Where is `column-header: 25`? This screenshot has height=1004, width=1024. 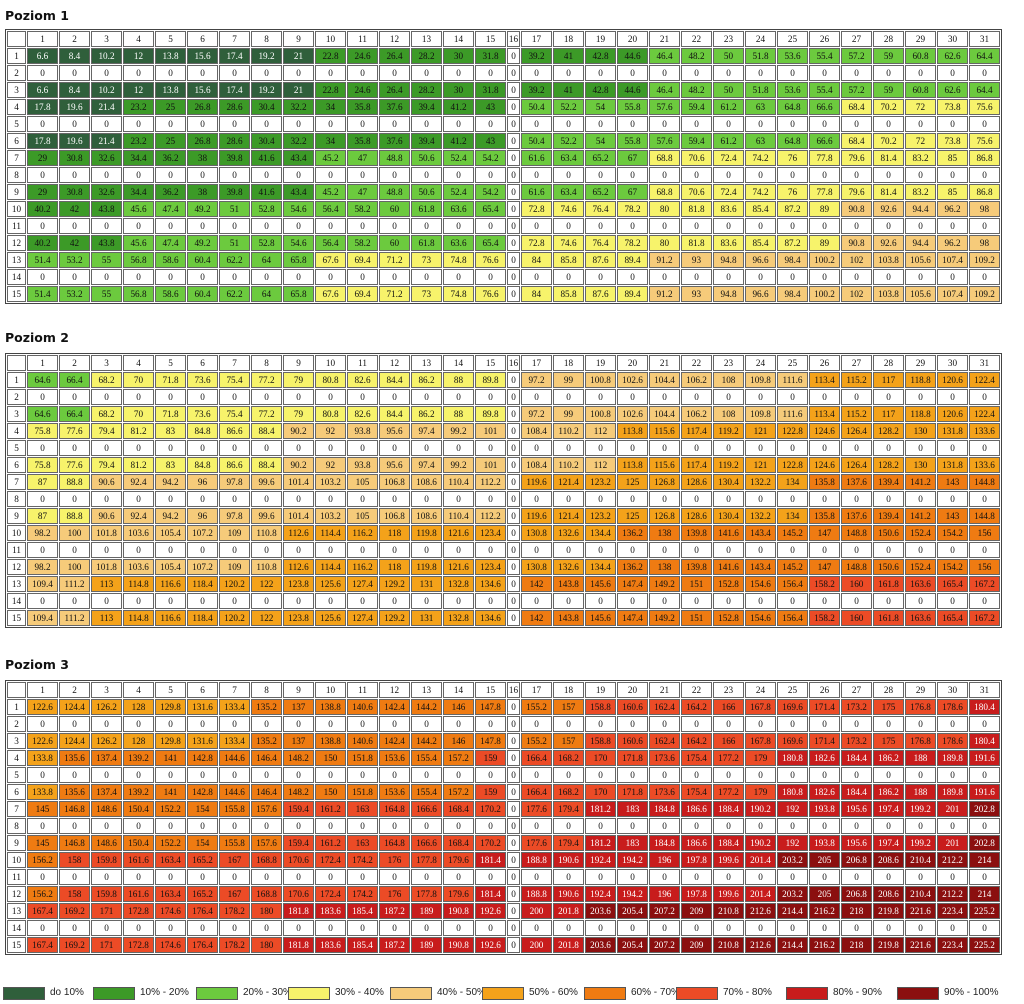 column-header: 25 is located at coordinates (792, 39).